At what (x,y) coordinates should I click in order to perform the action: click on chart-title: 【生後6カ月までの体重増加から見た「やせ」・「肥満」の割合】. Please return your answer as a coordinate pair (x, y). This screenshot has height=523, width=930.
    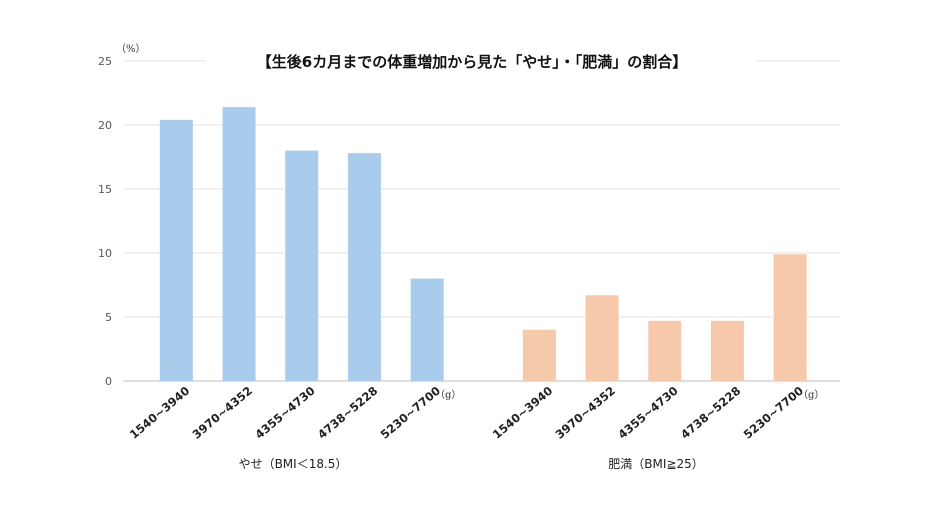
    Looking at the image, I should click on (472, 62).